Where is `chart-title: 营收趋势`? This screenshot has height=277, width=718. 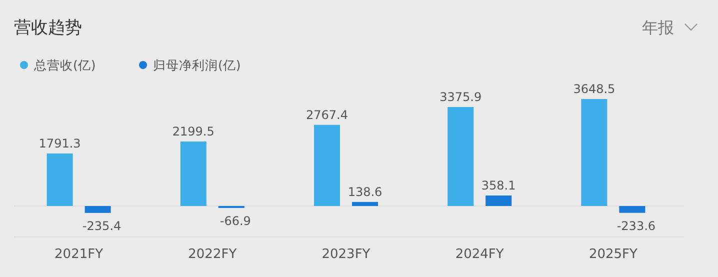 chart-title: 营收趋势 is located at coordinates (48, 28).